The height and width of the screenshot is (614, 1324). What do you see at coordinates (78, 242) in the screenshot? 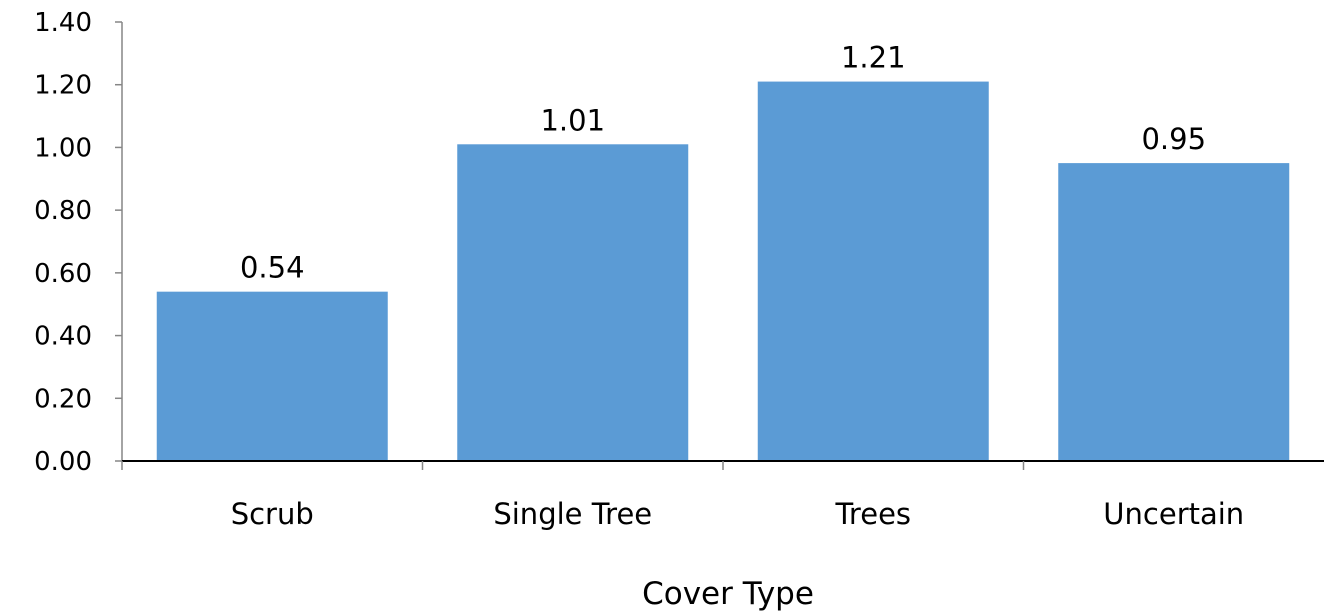
I see `y-axis: 0.00 0.20 0.40 0.60 0.80 1.00 1.20 1.40` at bounding box center [78, 242].